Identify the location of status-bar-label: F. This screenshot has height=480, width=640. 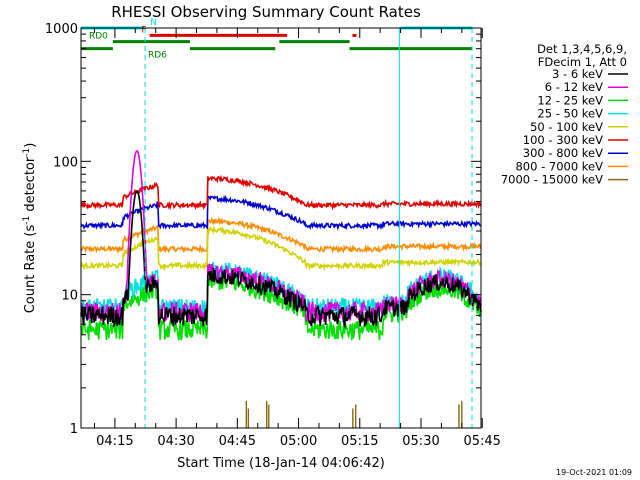
(143, 30).